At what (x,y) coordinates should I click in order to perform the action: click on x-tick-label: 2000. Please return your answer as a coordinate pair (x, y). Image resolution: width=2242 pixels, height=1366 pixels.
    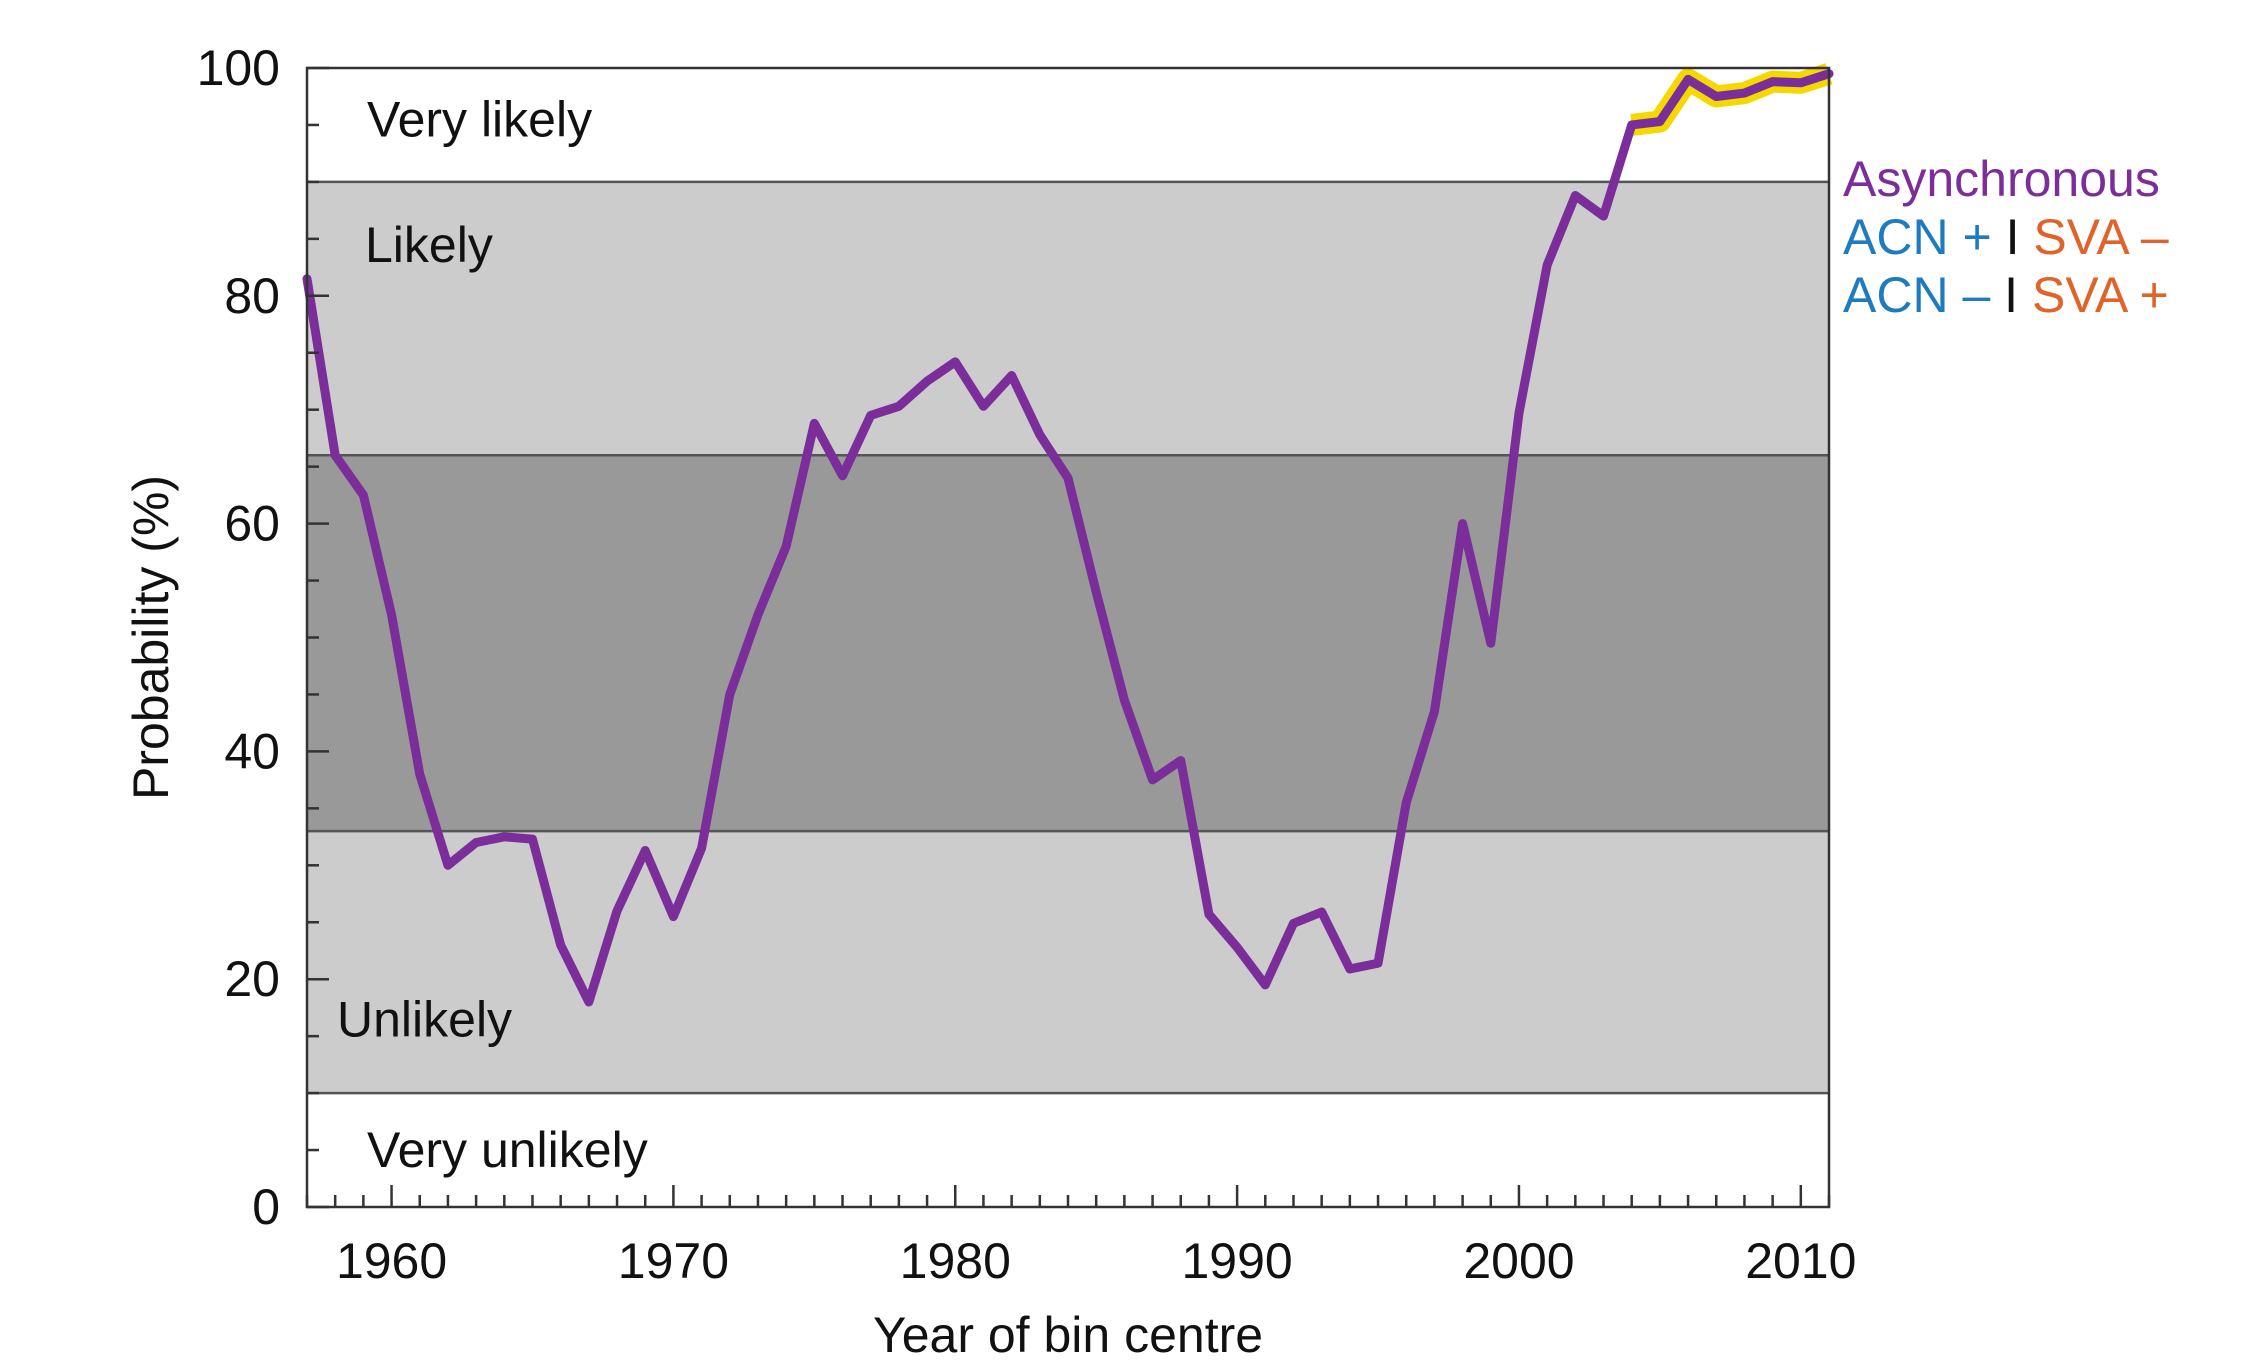
    Looking at the image, I should click on (1518, 1261).